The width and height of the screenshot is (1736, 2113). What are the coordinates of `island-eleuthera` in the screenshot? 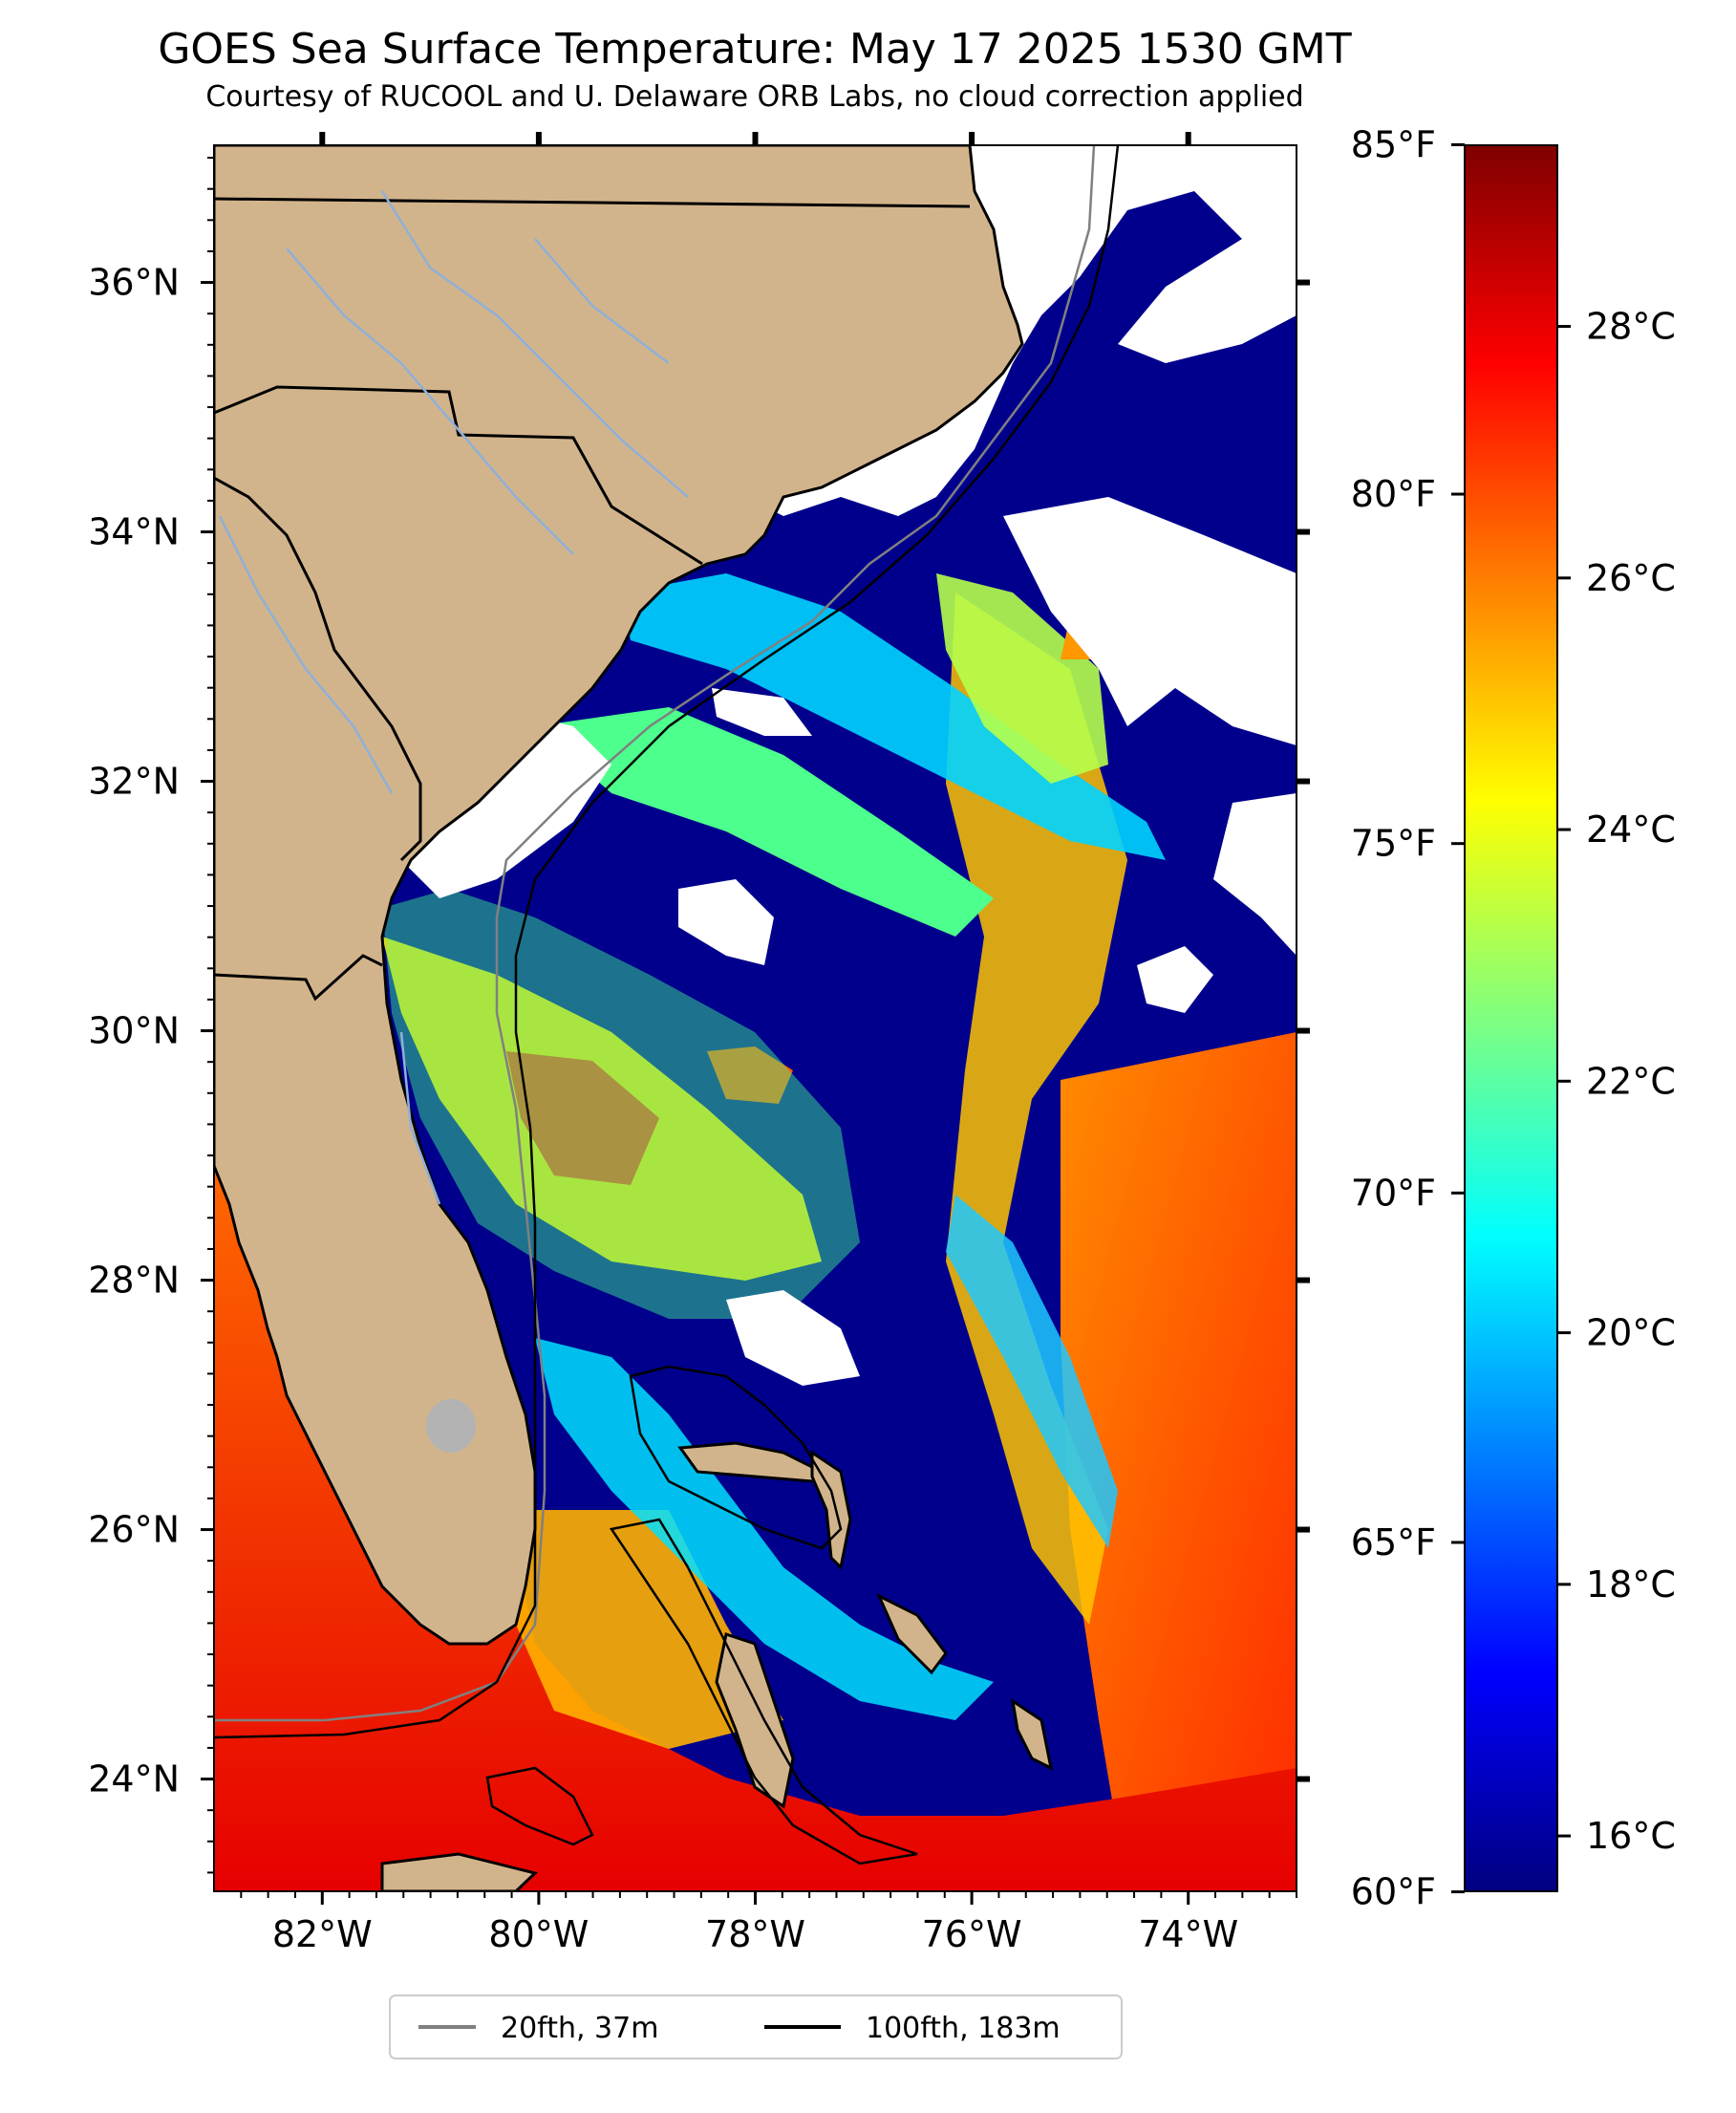 It's located at (911, 1633).